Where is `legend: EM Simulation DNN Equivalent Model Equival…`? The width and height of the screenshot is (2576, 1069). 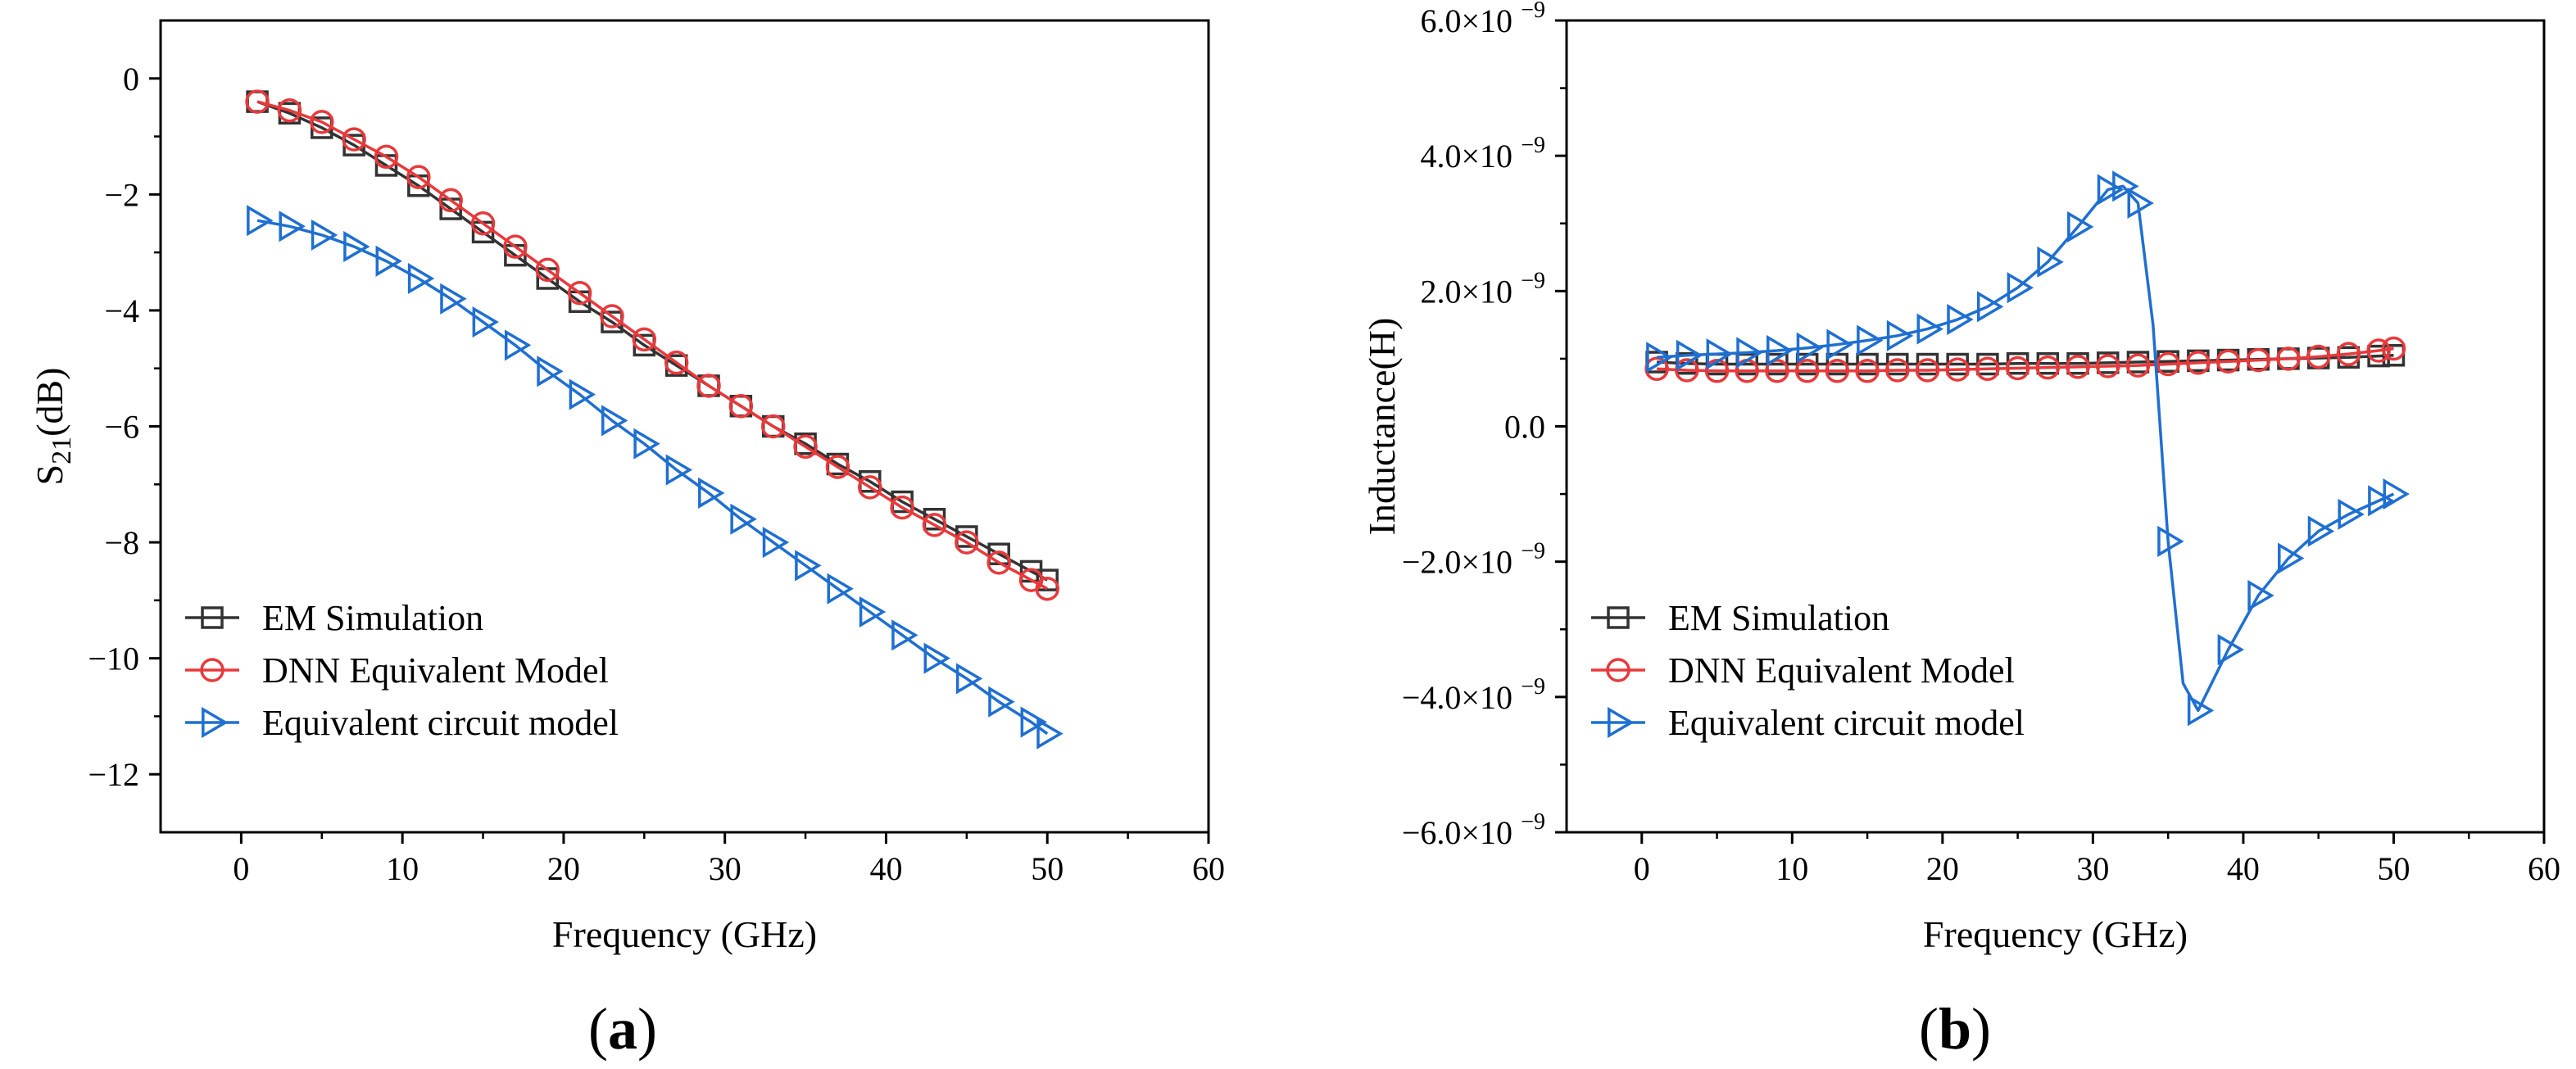
legend: EM Simulation DNN Equivalent Model Equival… is located at coordinates (1808, 670).